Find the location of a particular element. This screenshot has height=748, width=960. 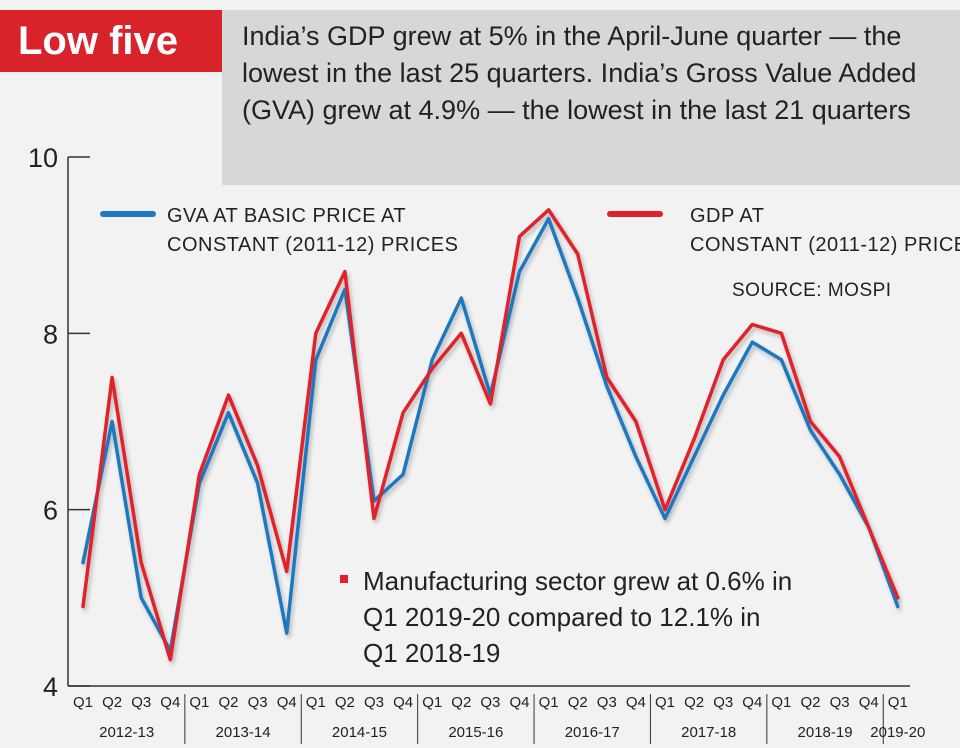

legend-gva-line1: GVA AT BASIC PRICE AT is located at coordinates (286, 216).